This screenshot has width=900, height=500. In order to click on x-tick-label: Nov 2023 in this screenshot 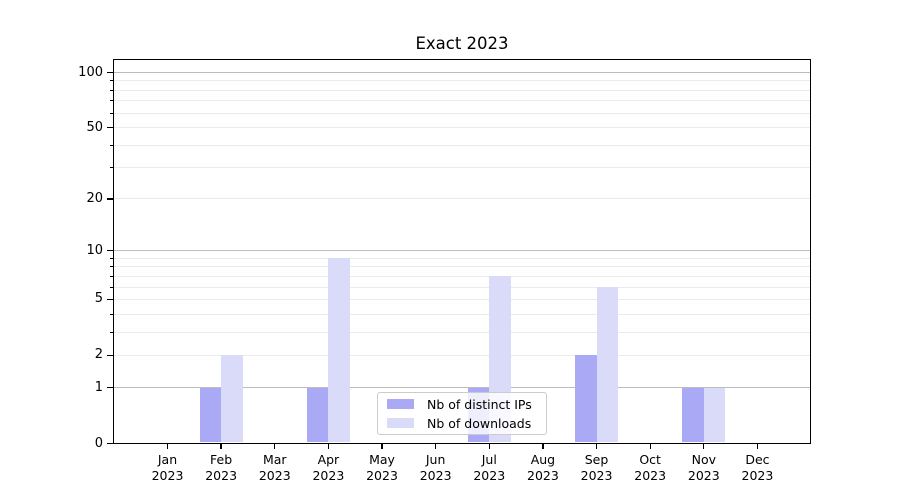, I will do `click(704, 467)`.